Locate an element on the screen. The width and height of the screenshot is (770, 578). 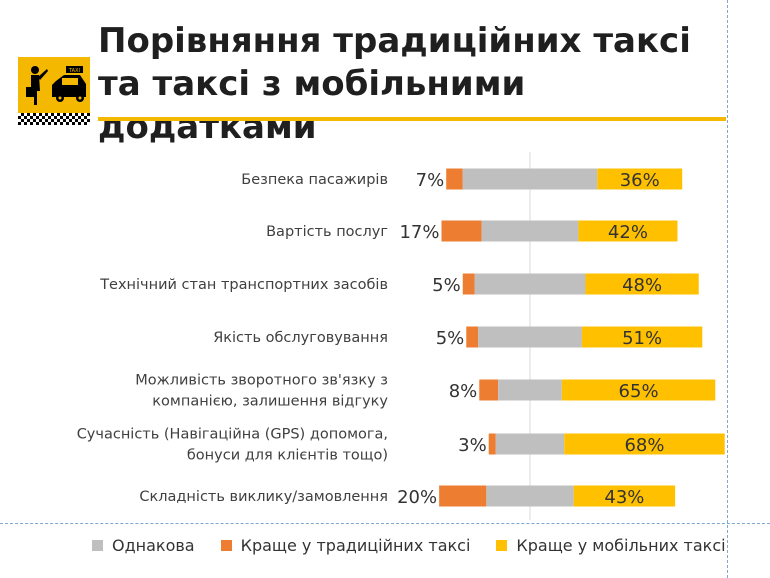
category-label: Технічний стан транспортних засобів is located at coordinates (243, 285).